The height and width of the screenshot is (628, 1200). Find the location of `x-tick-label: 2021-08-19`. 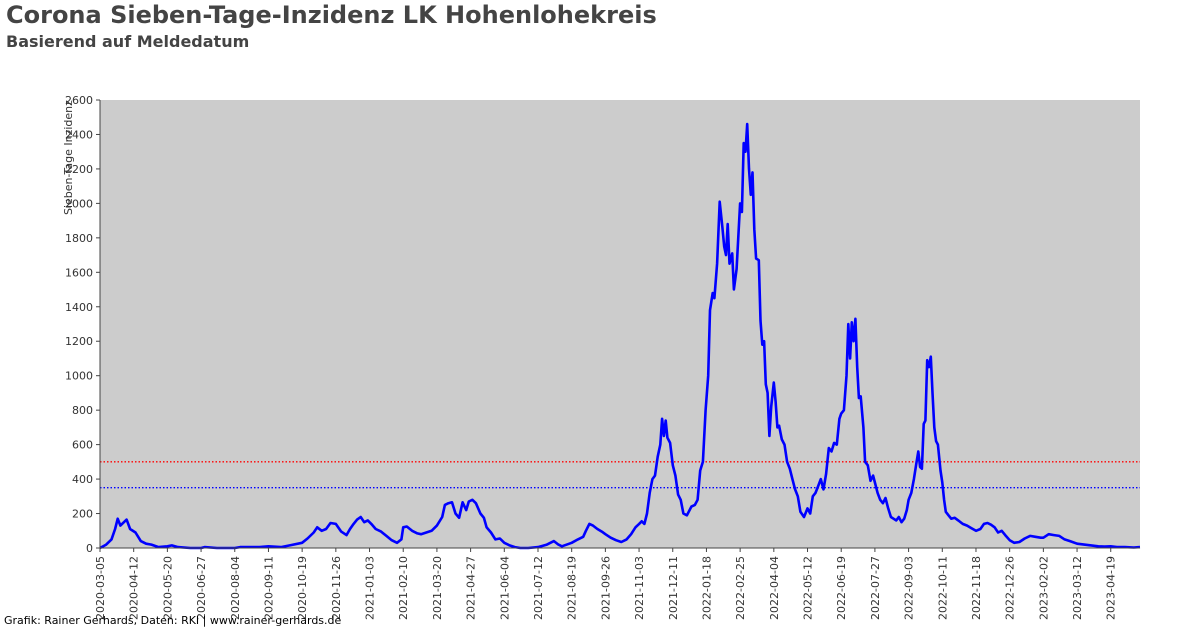

x-tick-label: 2021-08-19 is located at coordinates (572, 588).